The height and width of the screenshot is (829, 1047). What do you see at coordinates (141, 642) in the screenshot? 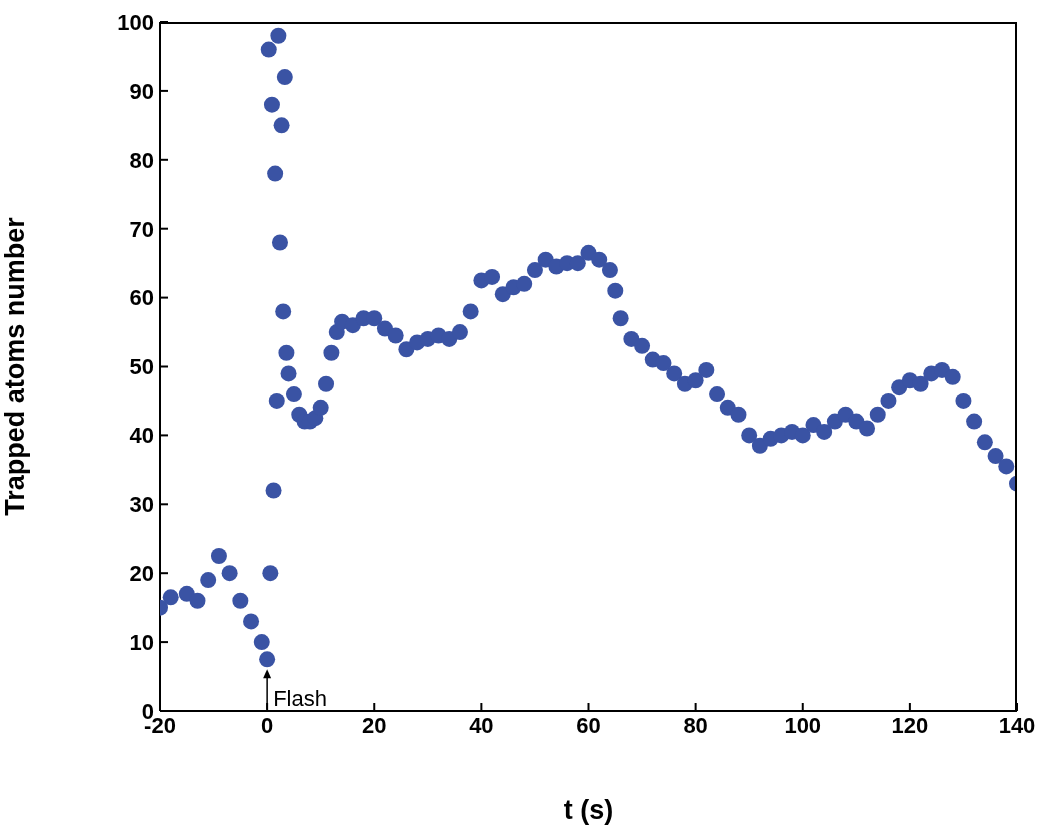
I see `y-tick-label: 10` at bounding box center [141, 642].